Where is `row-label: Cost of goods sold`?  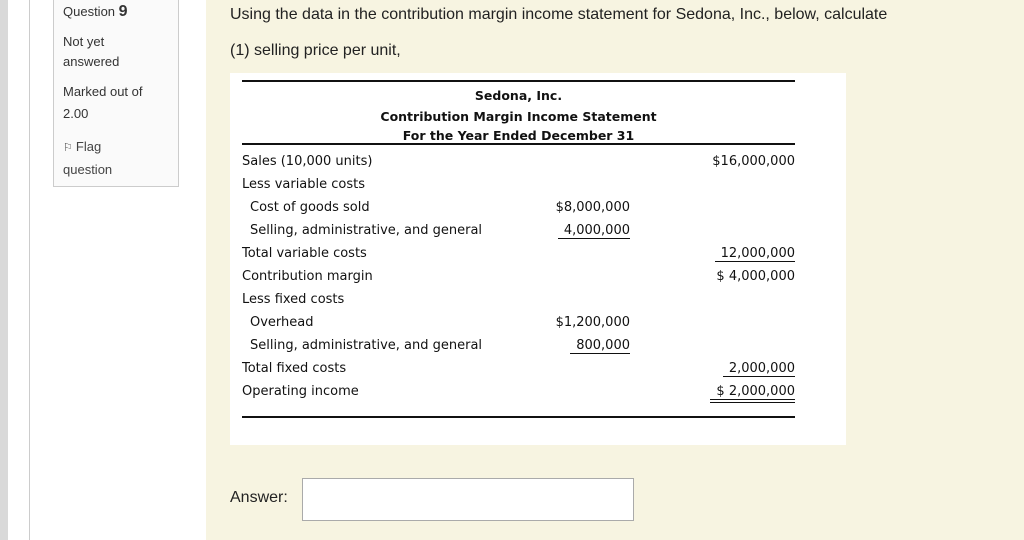
row-label: Cost of goods sold is located at coordinates (310, 207).